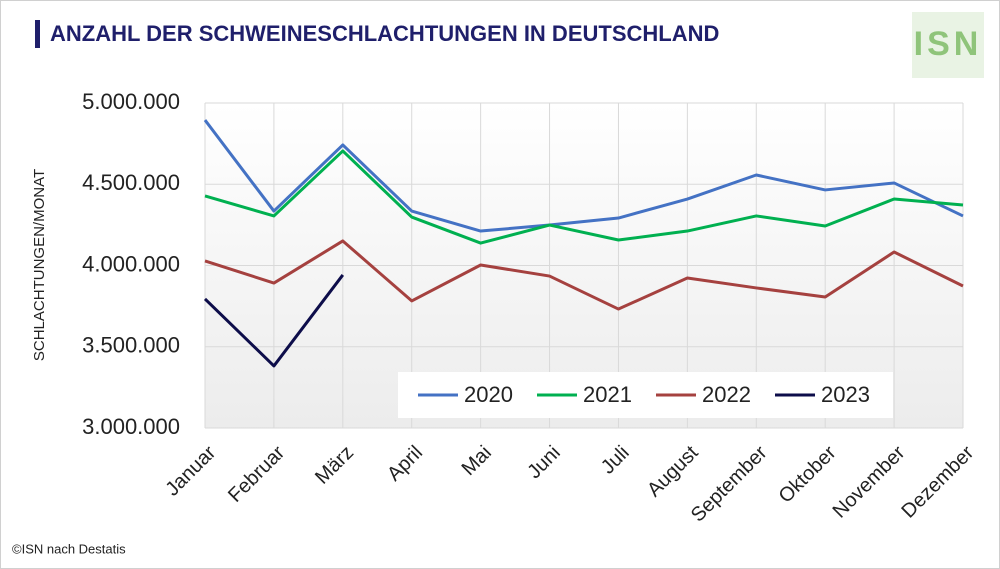 This screenshot has height=569, width=1000. Describe the element at coordinates (37, 34) in the screenshot. I see `title-bar` at that location.